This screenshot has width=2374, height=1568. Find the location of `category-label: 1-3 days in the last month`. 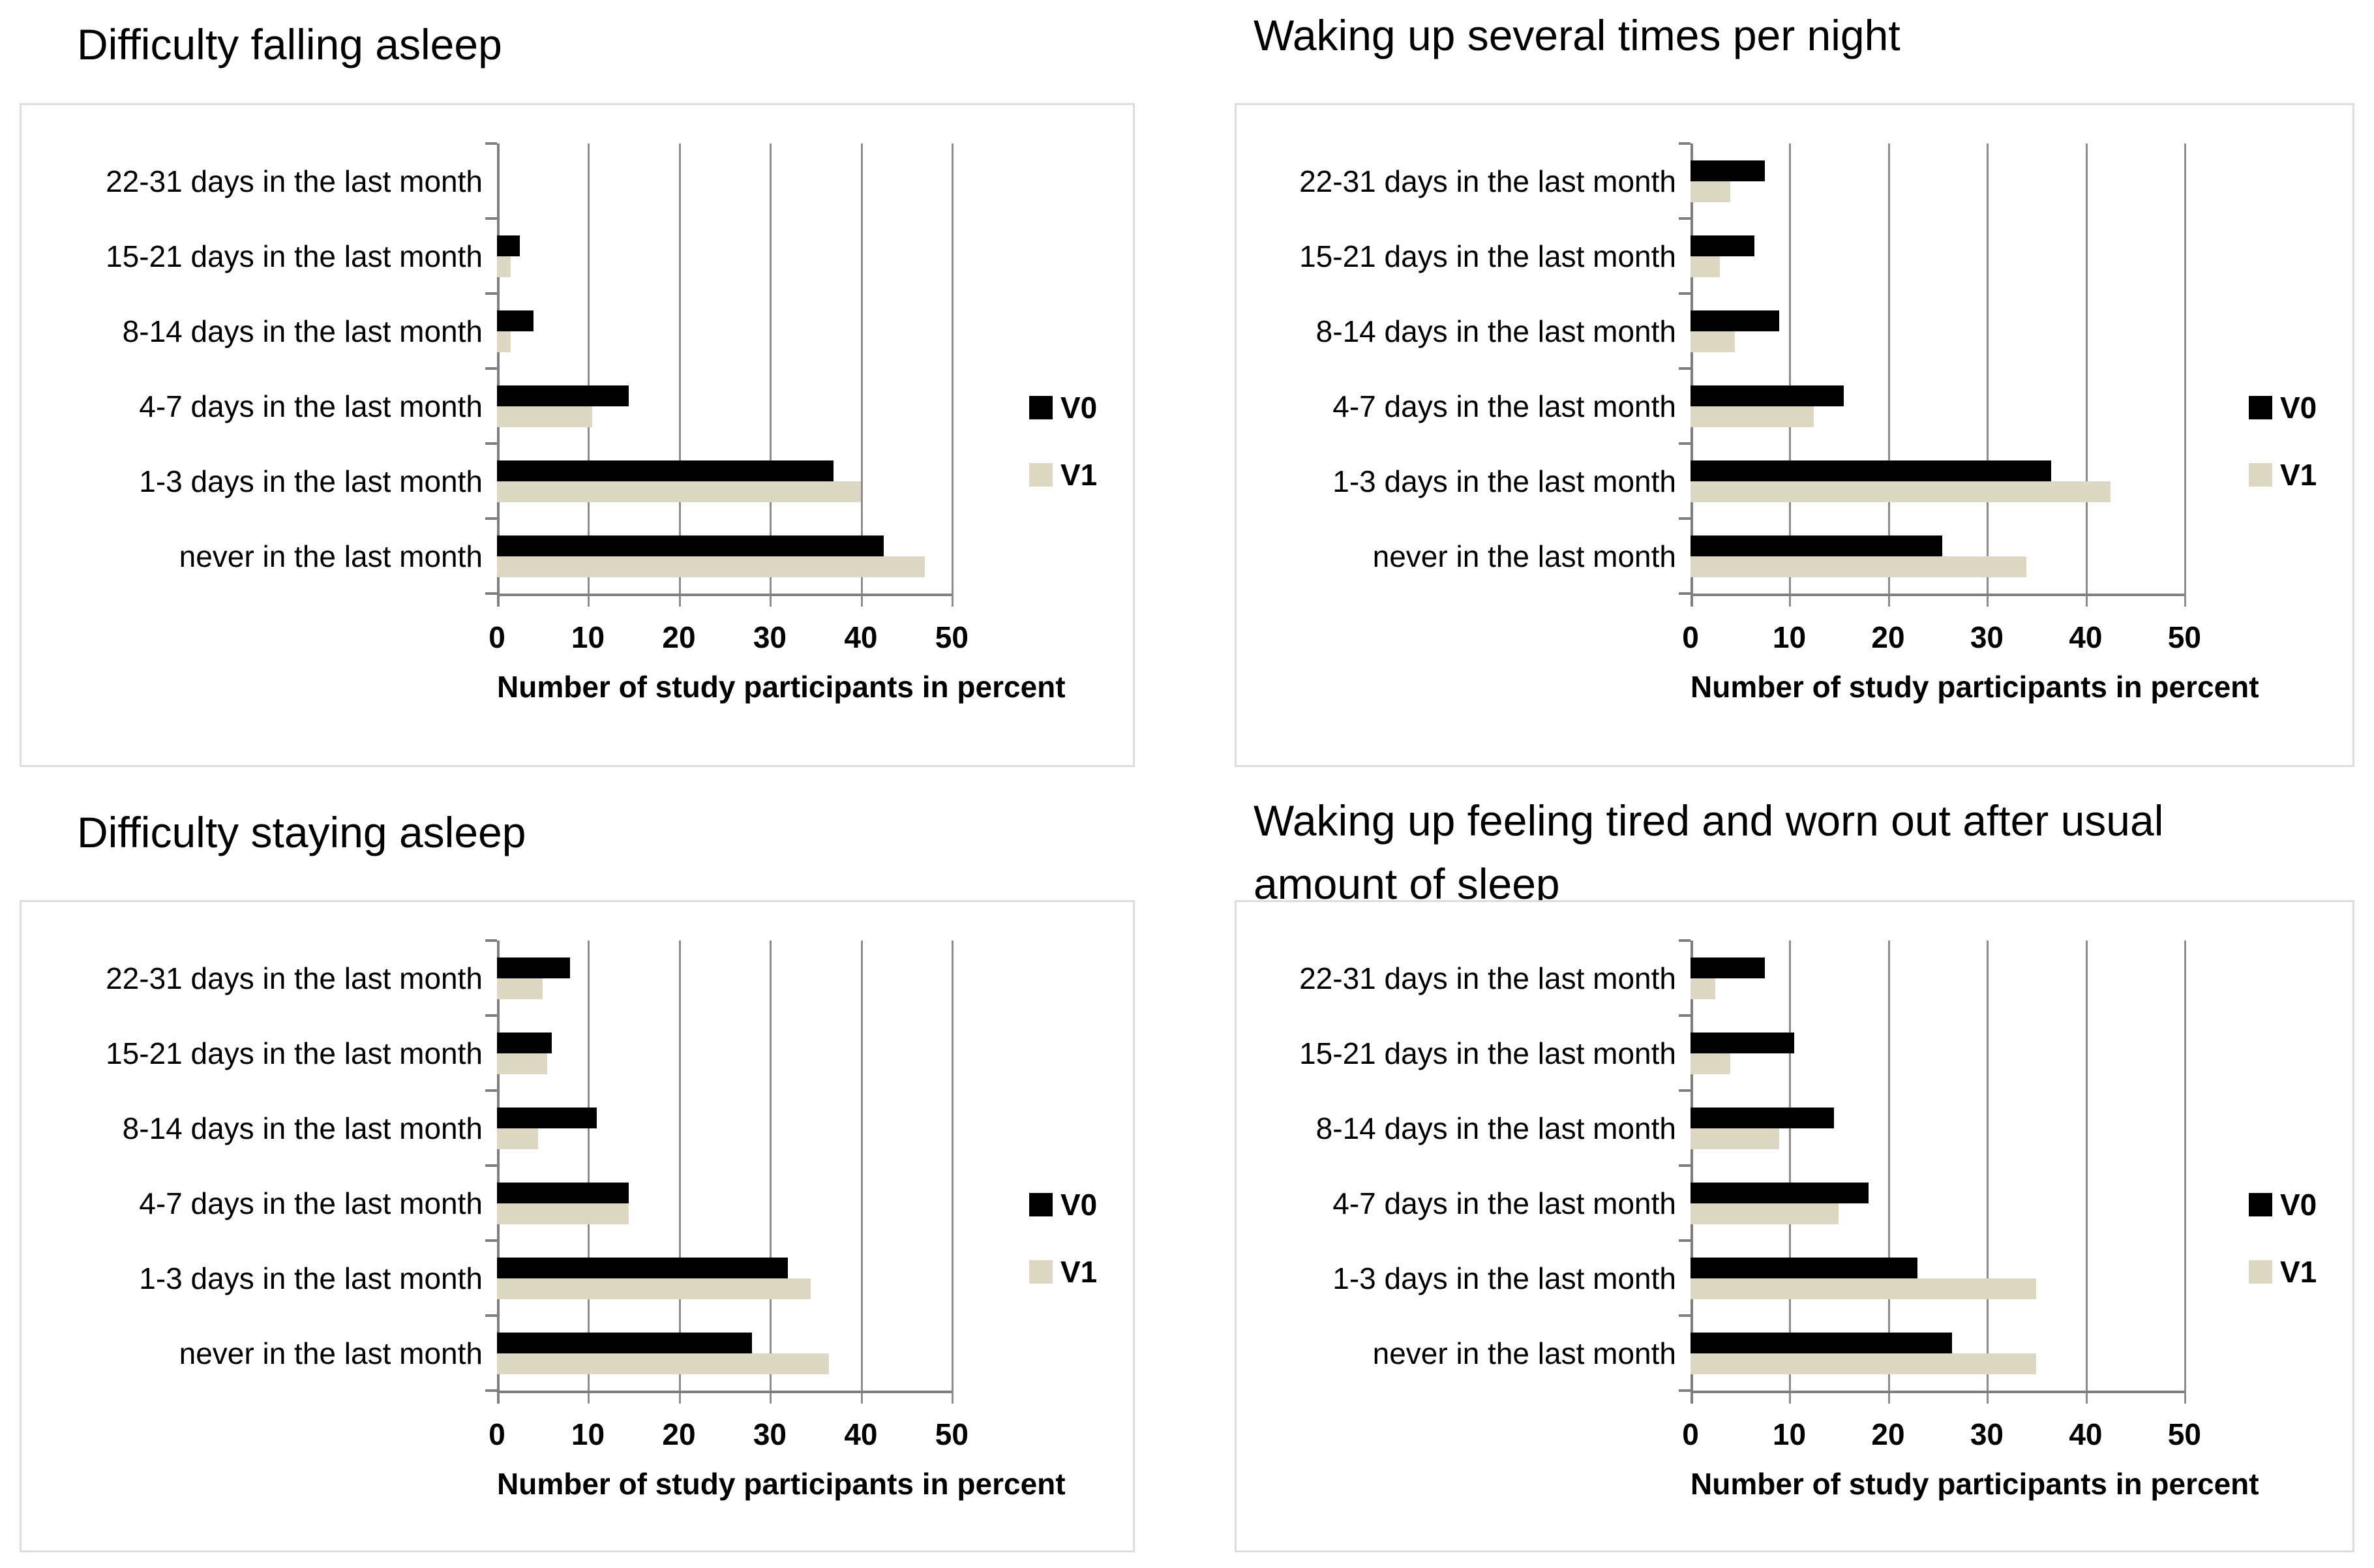

category-label: 1-3 days in the last month is located at coordinates (1504, 481).